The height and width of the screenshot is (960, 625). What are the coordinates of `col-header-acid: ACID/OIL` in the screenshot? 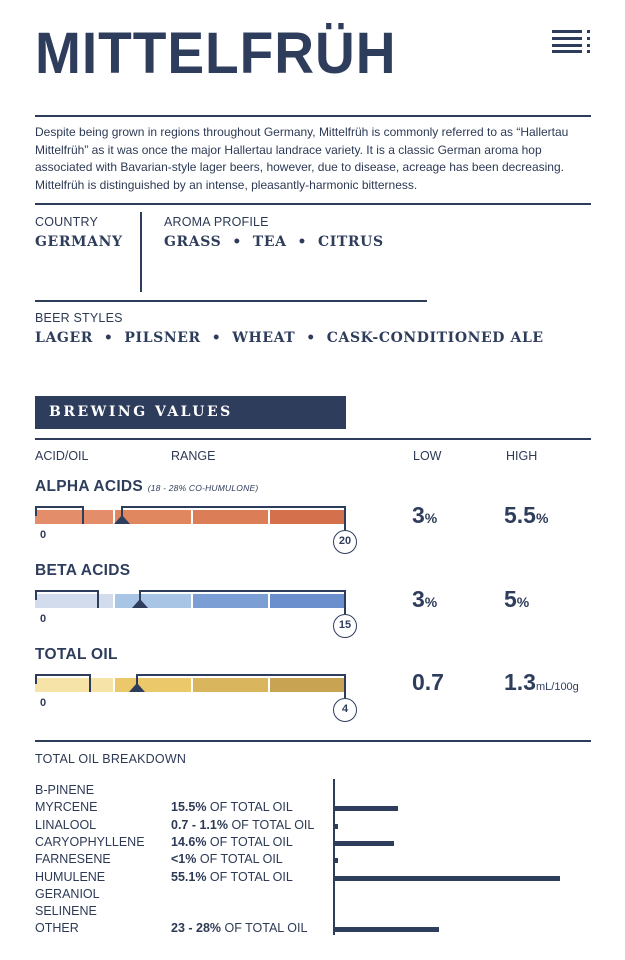 It's located at (62, 456).